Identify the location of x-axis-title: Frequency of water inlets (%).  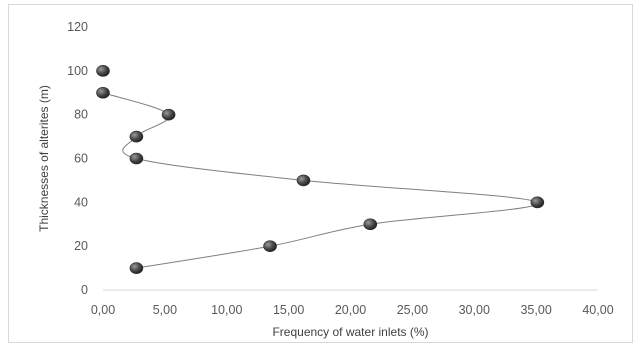
(350, 332).